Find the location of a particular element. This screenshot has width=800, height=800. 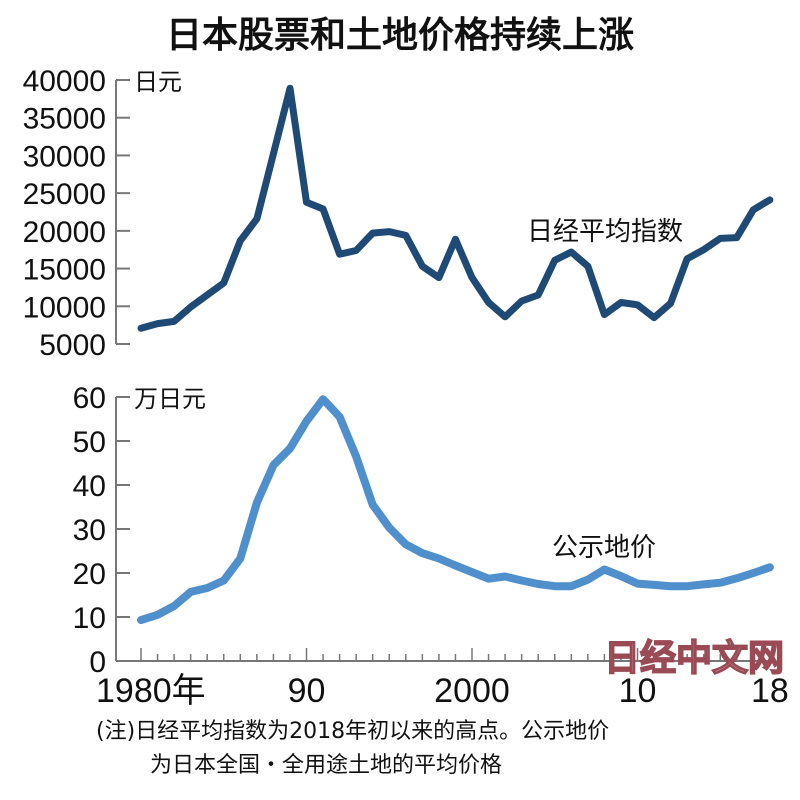

footnote-line-1: (注)日经平均指数为2018年初以来的高点。公示地价 is located at coordinates (353, 731).